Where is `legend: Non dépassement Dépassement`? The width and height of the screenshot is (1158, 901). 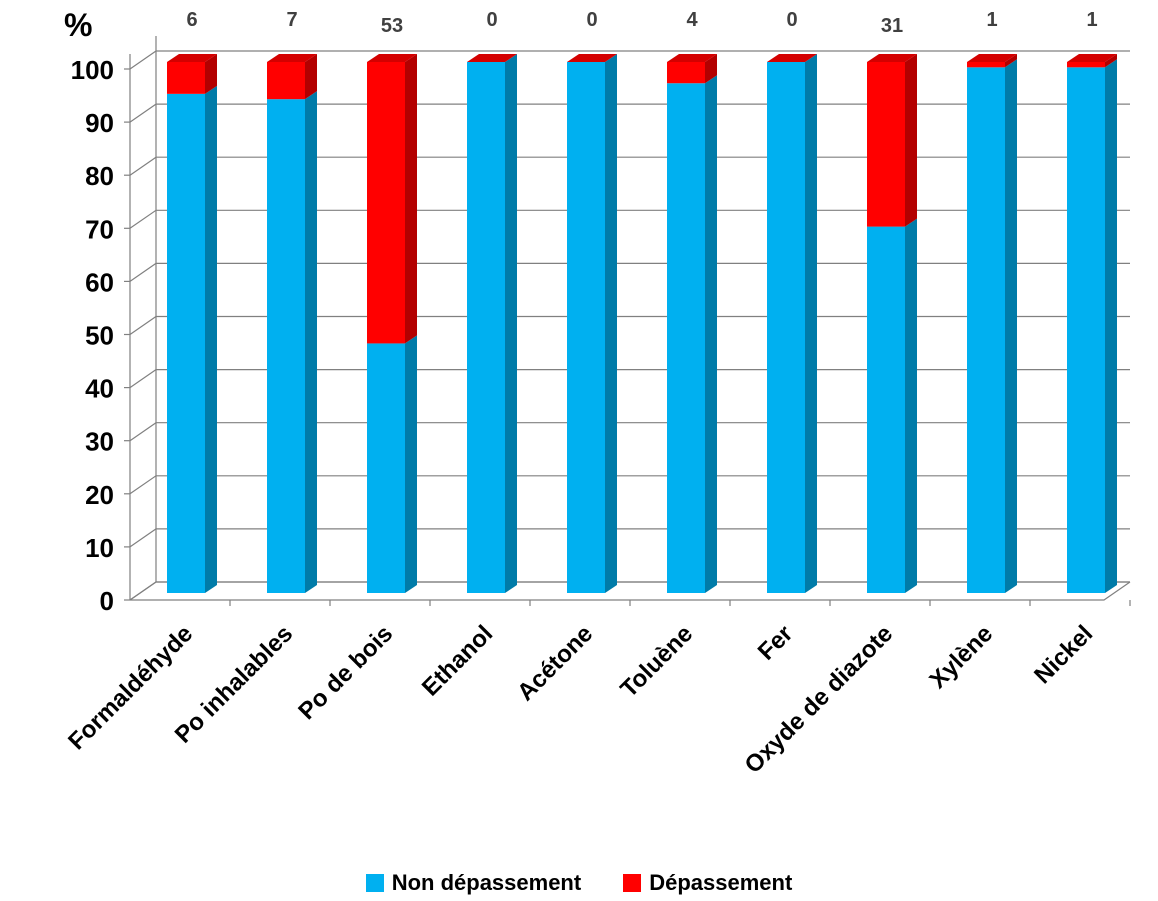 legend: Non dépassement Dépassement is located at coordinates (579, 883).